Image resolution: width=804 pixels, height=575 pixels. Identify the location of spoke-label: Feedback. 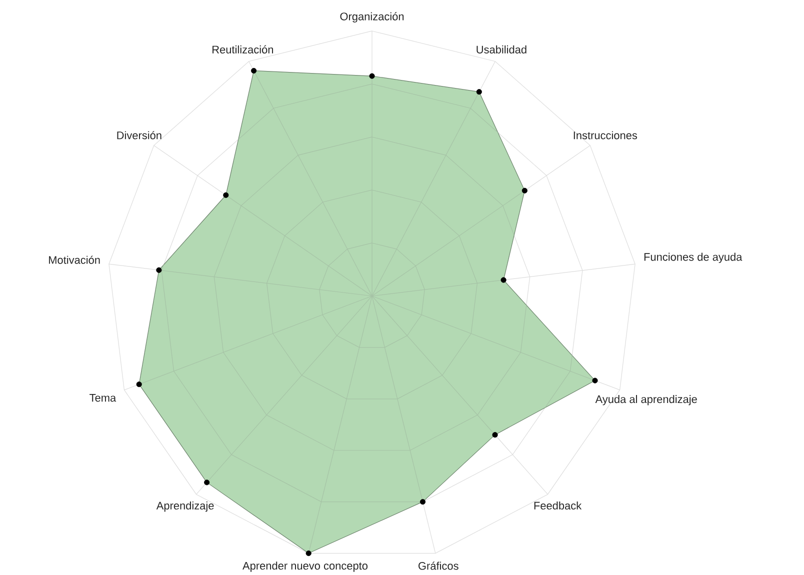
(558, 506).